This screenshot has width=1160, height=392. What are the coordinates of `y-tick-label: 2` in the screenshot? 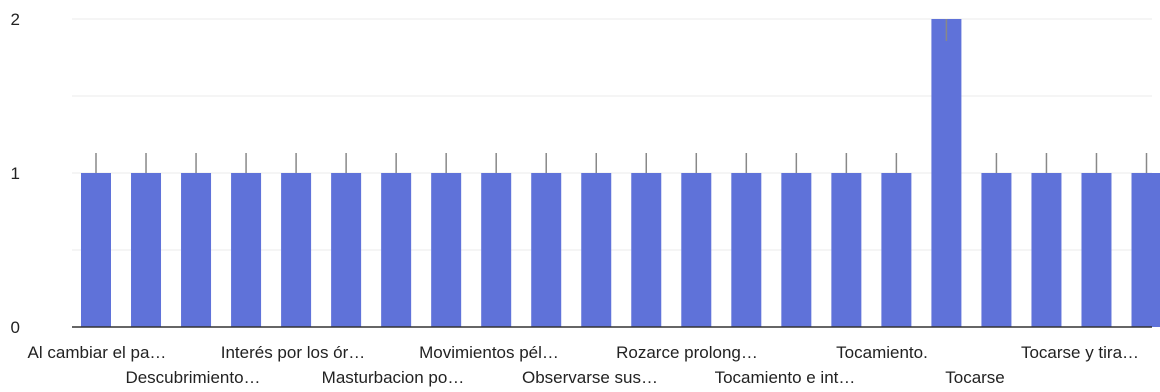 It's located at (15, 19).